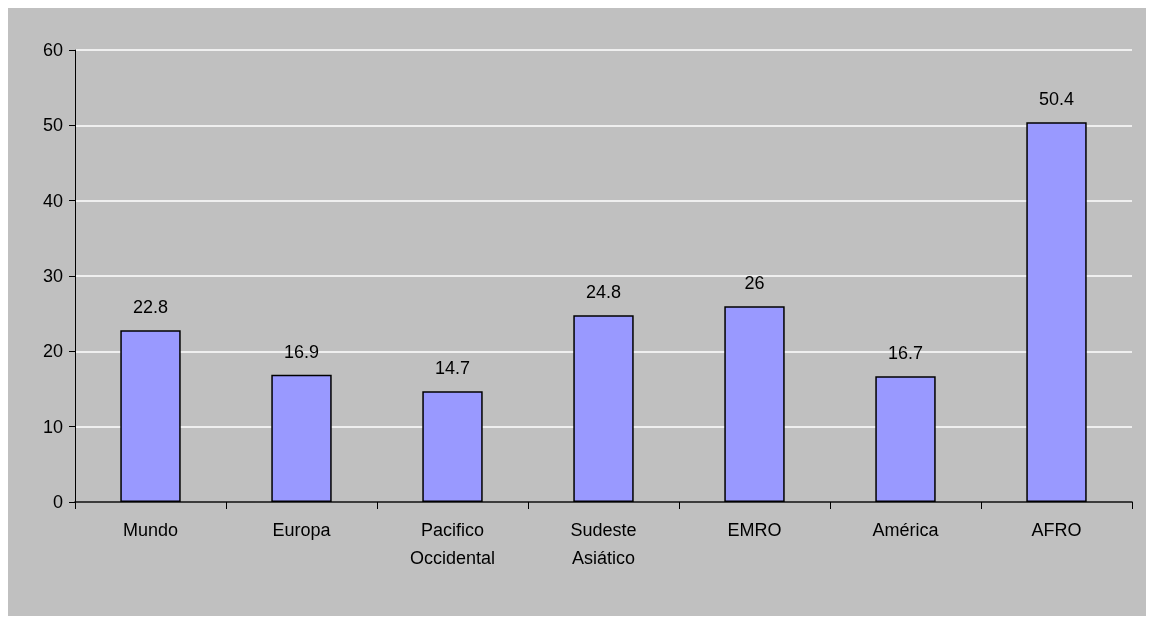 The width and height of the screenshot is (1154, 624). Describe the element at coordinates (1056, 99) in the screenshot. I see `data-label: 50.4` at that location.